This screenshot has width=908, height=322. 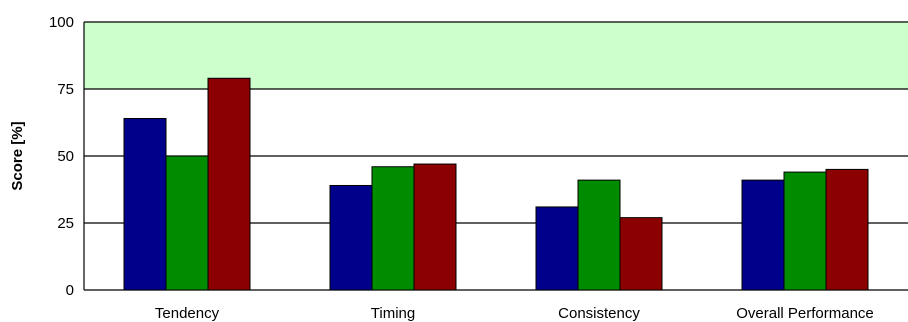 I want to click on x-tick-label: Consistency, so click(x=599, y=313).